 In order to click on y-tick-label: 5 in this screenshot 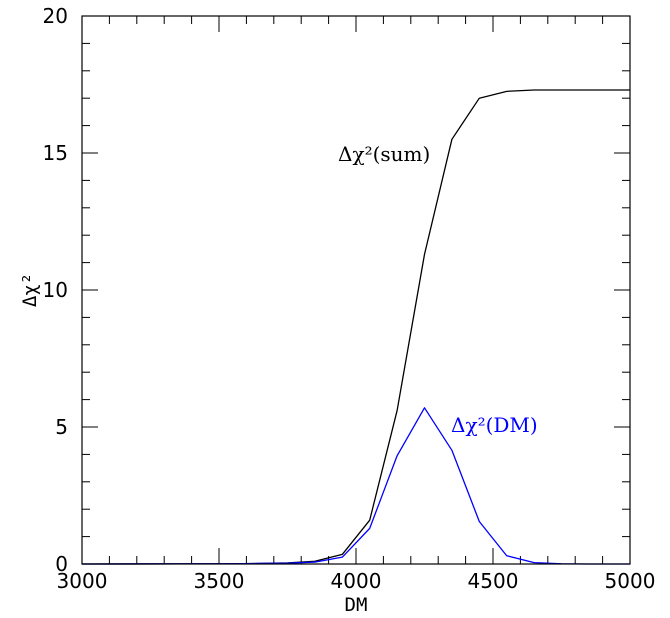, I will do `click(61, 427)`.